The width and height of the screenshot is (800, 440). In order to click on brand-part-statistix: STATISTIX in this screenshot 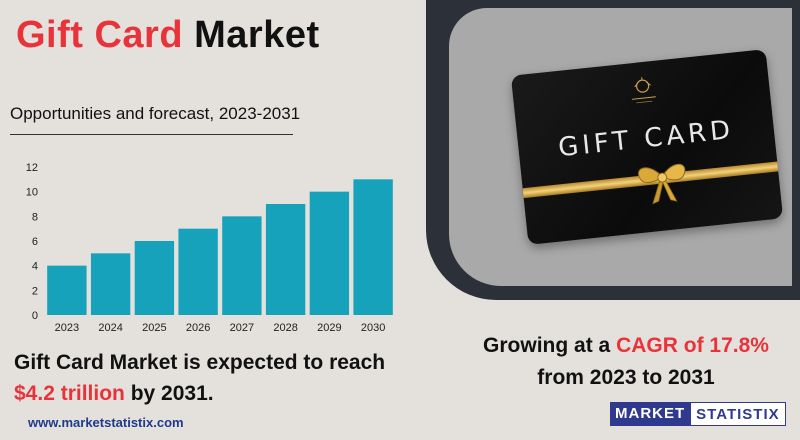, I will do `click(738, 414)`.